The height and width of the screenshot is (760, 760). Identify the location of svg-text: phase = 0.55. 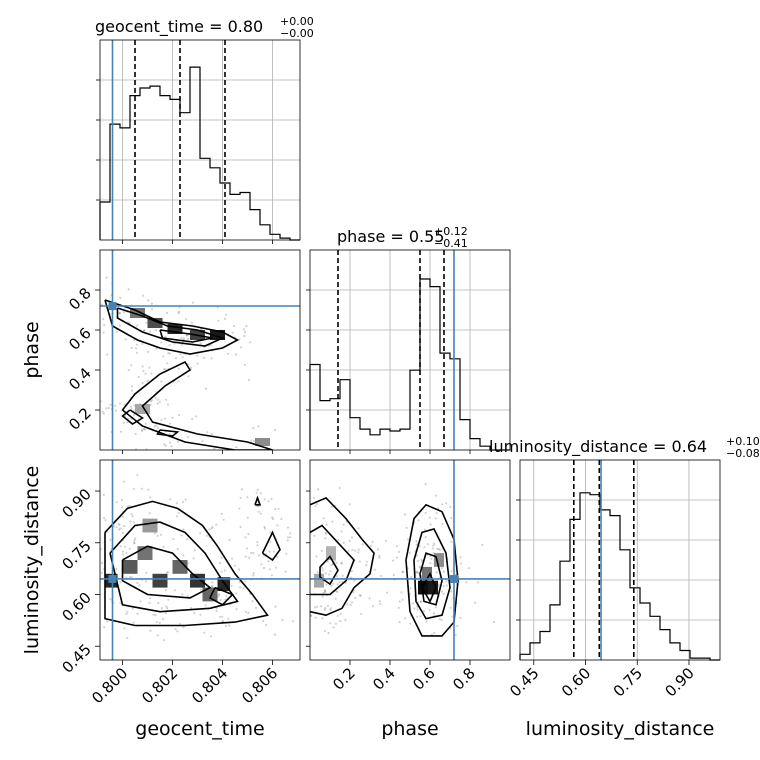
(390, 236).